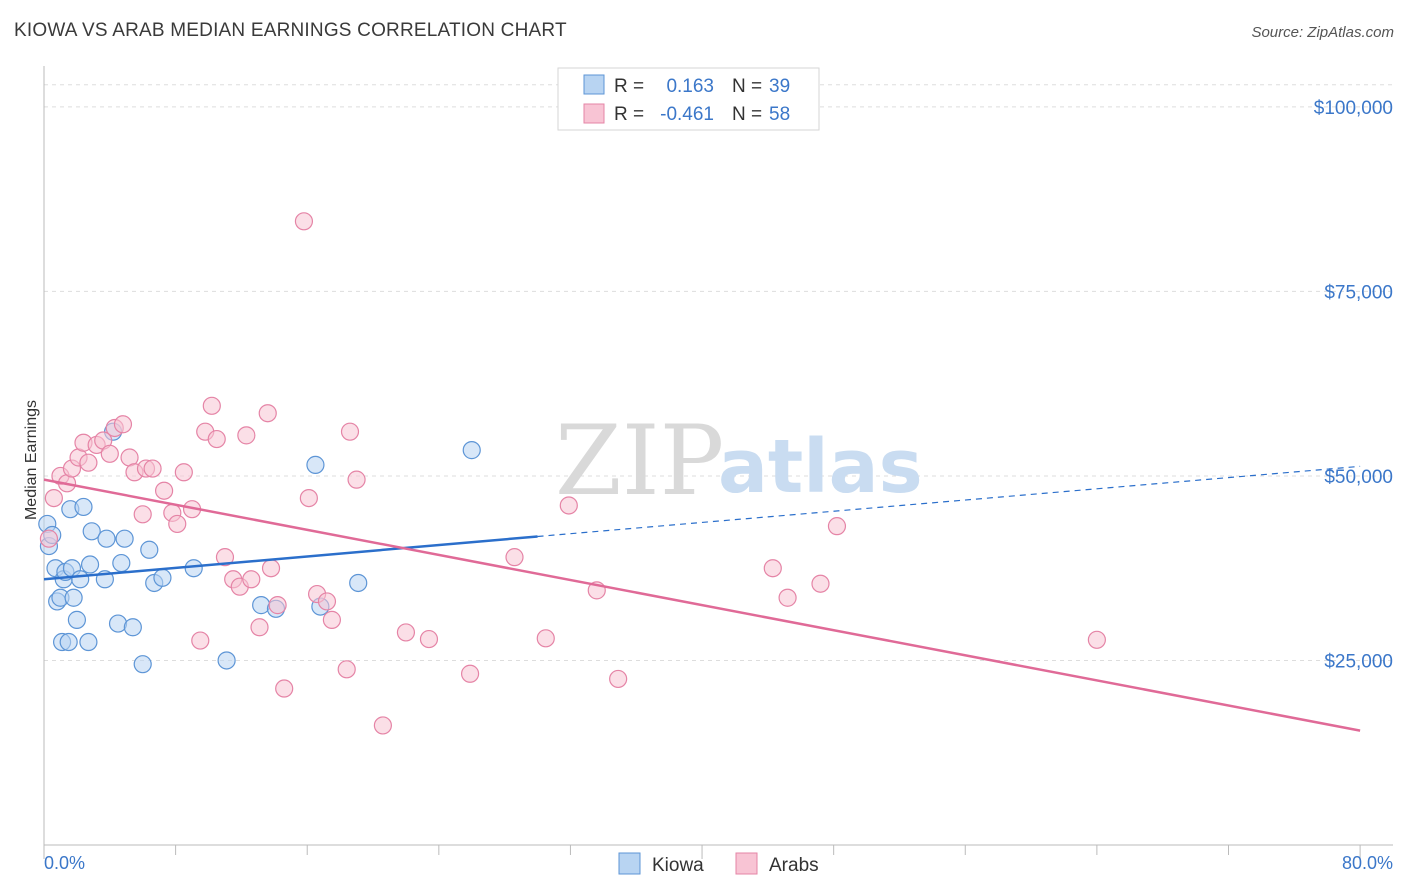 Image resolution: width=1406 pixels, height=892 pixels. I want to click on watermark-zip: ZIP, so click(639, 461).